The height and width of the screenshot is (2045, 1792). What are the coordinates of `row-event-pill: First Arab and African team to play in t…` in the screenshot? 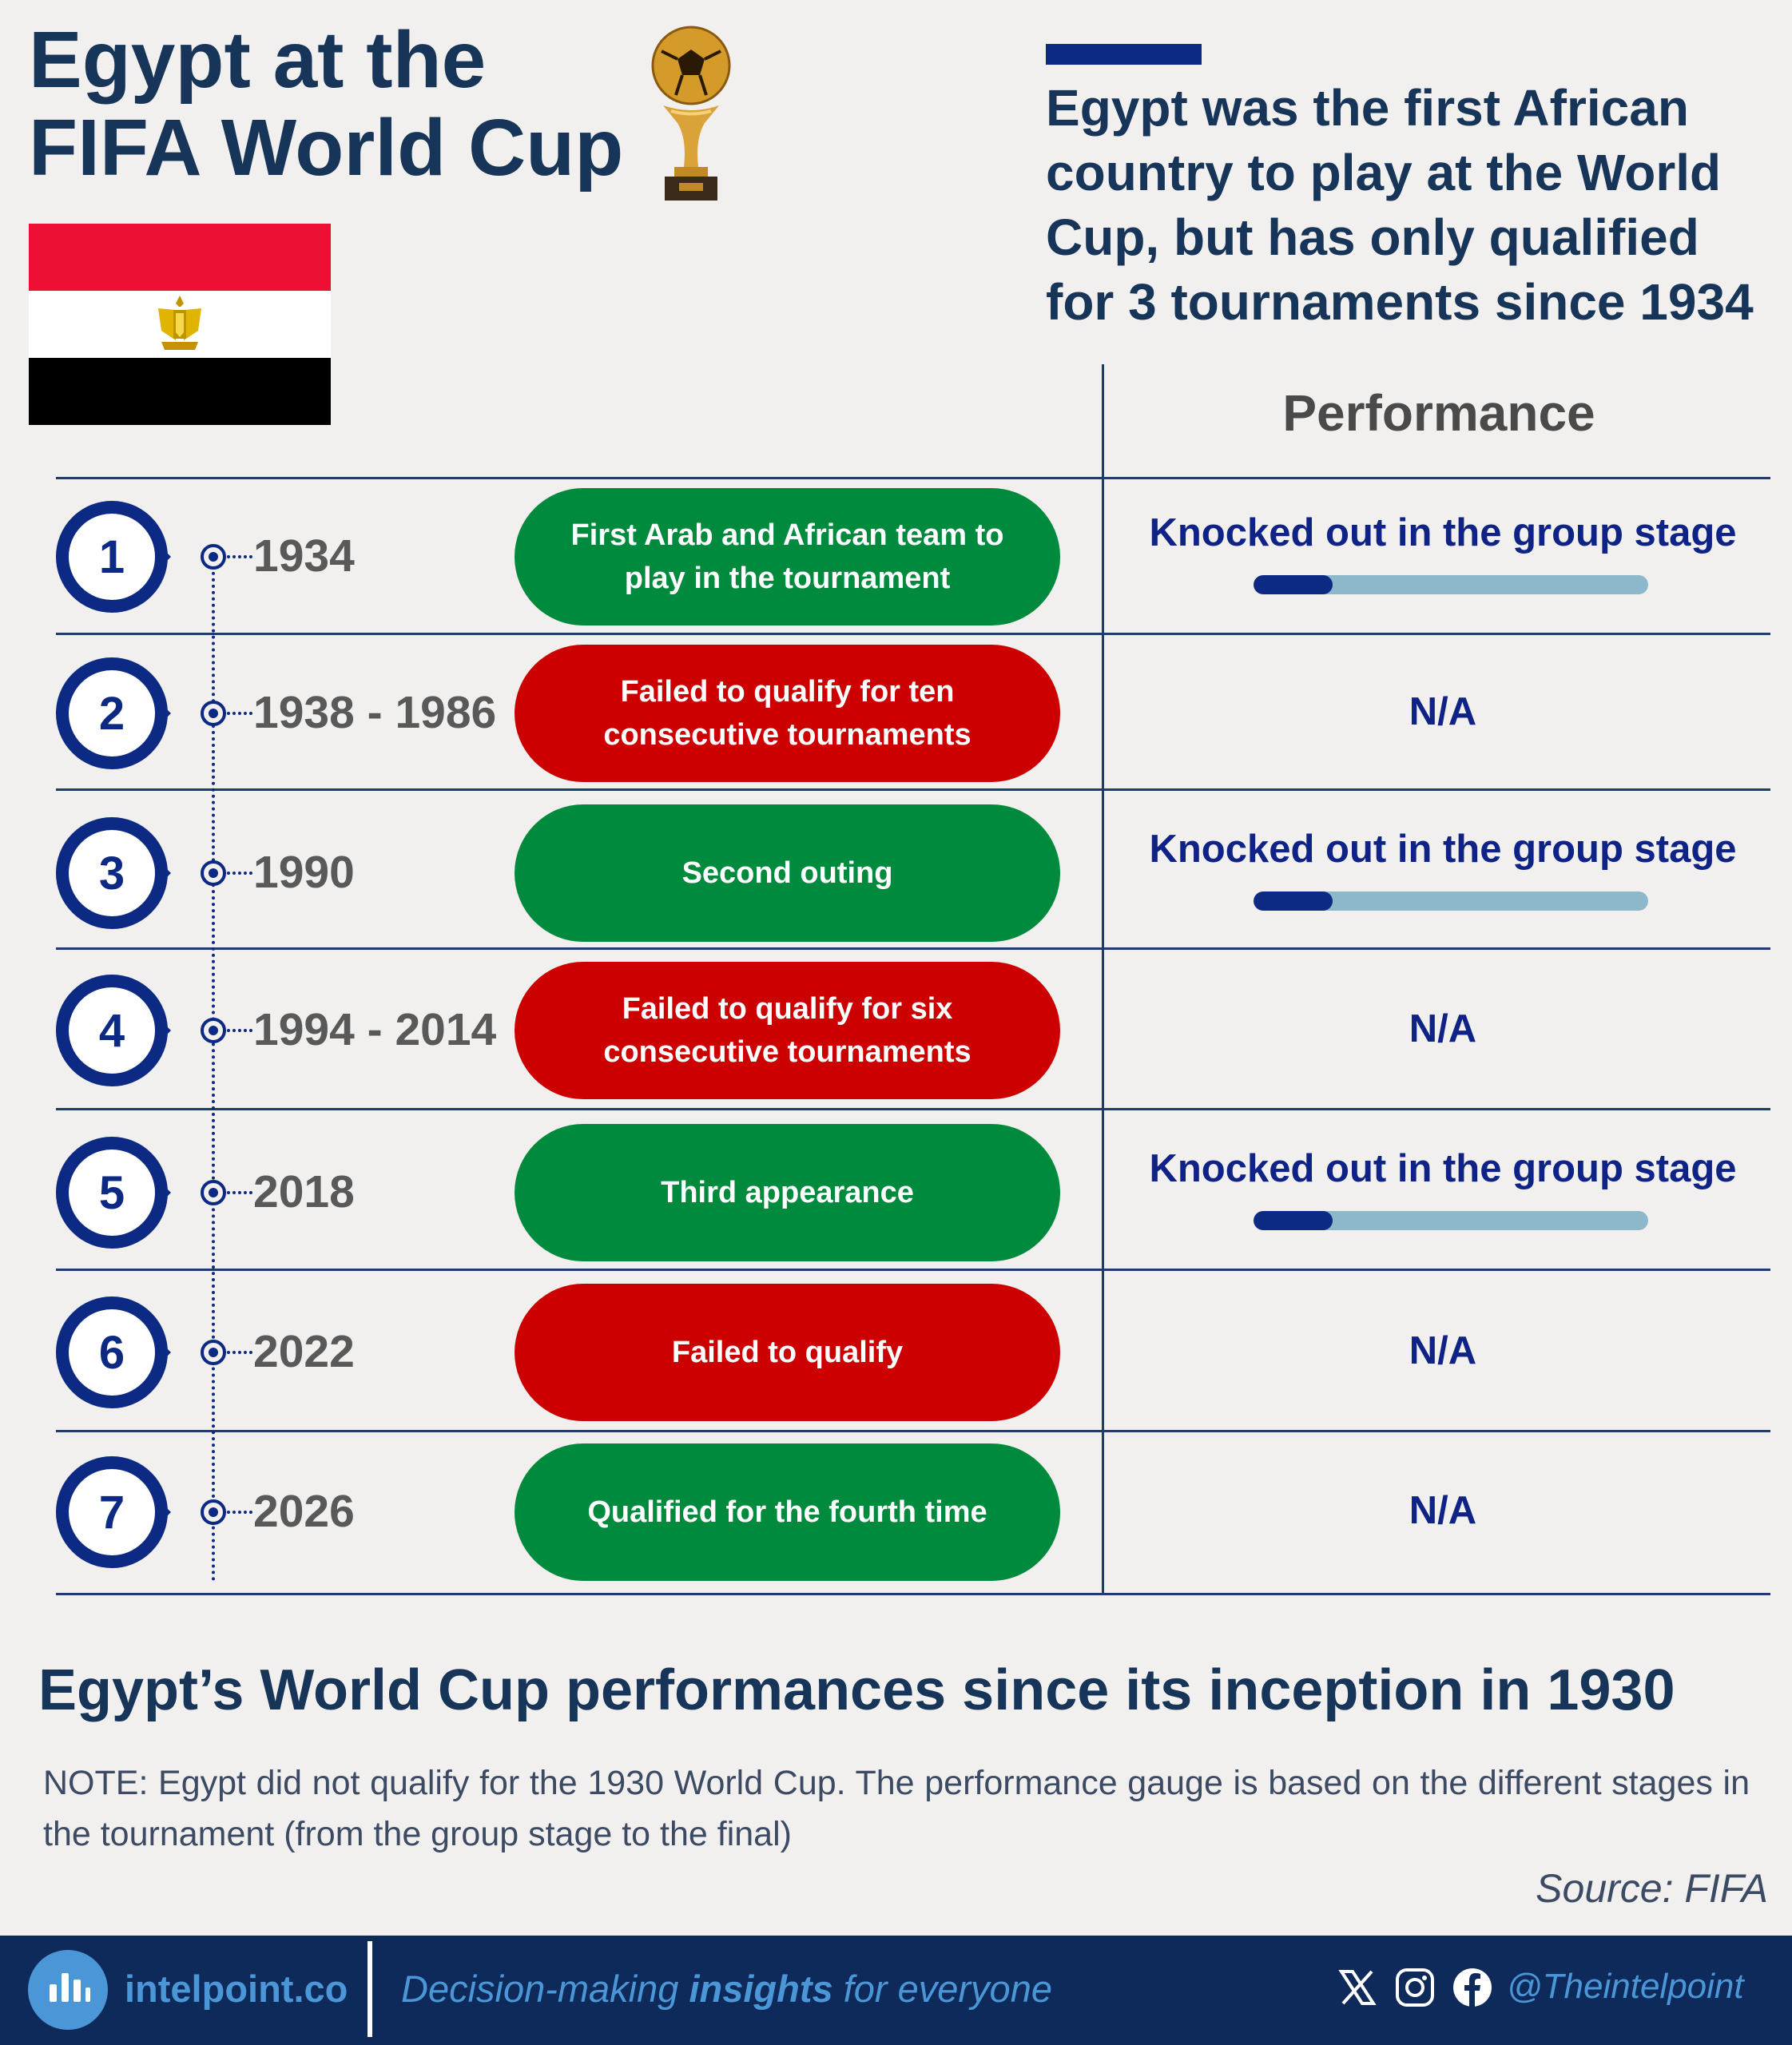 It's located at (787, 556).